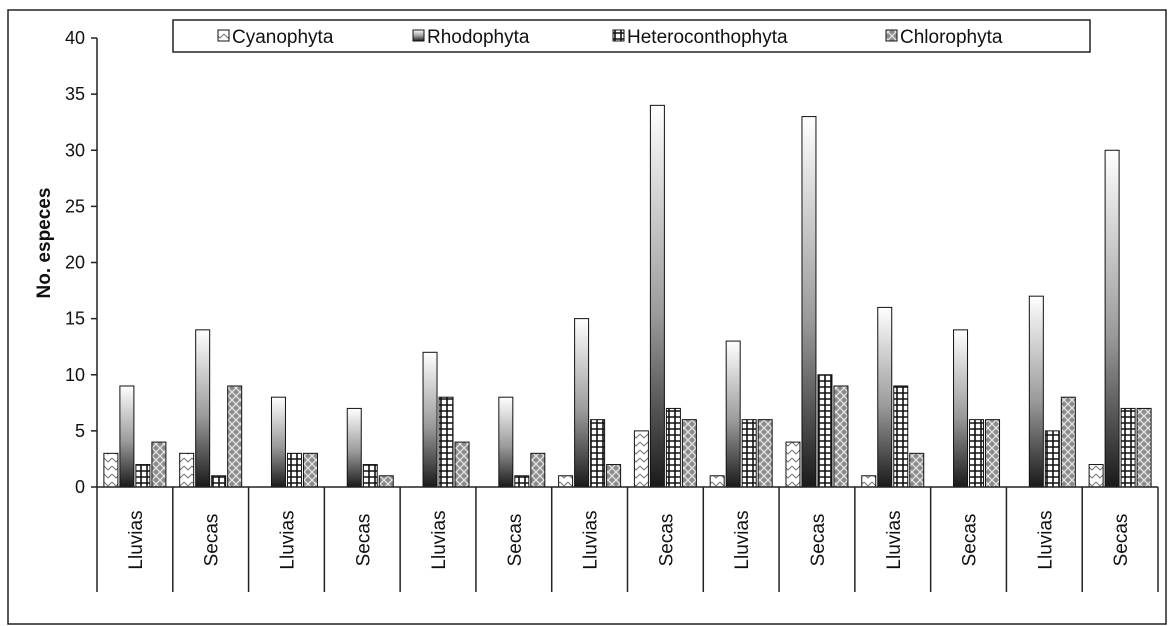  What do you see at coordinates (80, 487) in the screenshot?
I see `y-tick-label: 0` at bounding box center [80, 487].